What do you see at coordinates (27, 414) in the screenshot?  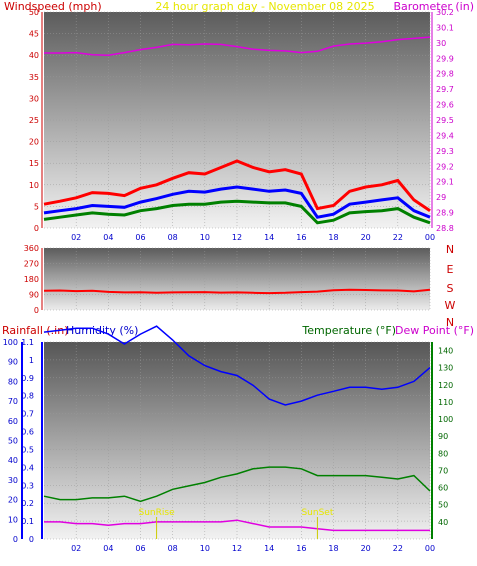 I see `rain-tick-label: 0.7` at bounding box center [27, 414].